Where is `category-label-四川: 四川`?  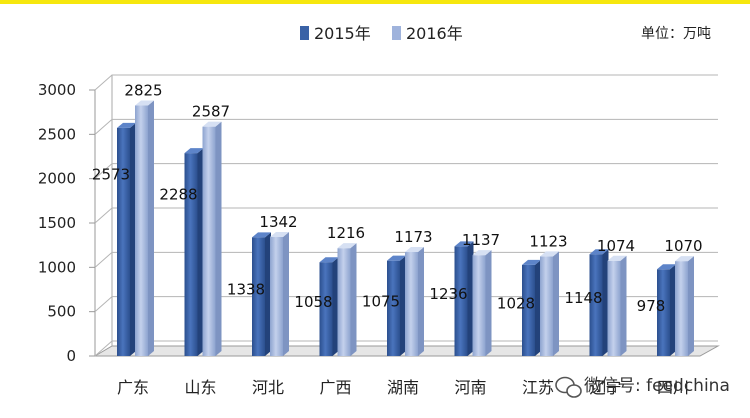
category-label-四川: 四川 is located at coordinates (673, 387).